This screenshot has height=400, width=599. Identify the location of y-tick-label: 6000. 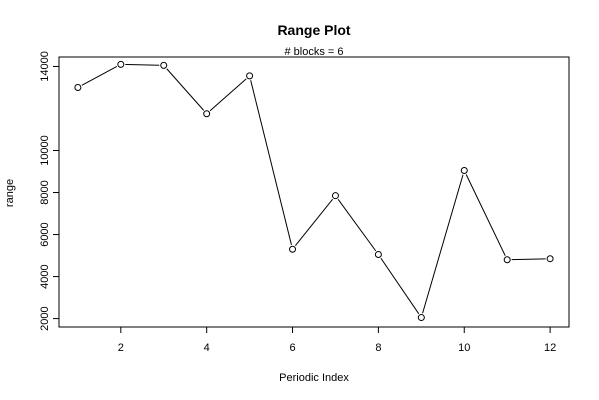
(45, 234).